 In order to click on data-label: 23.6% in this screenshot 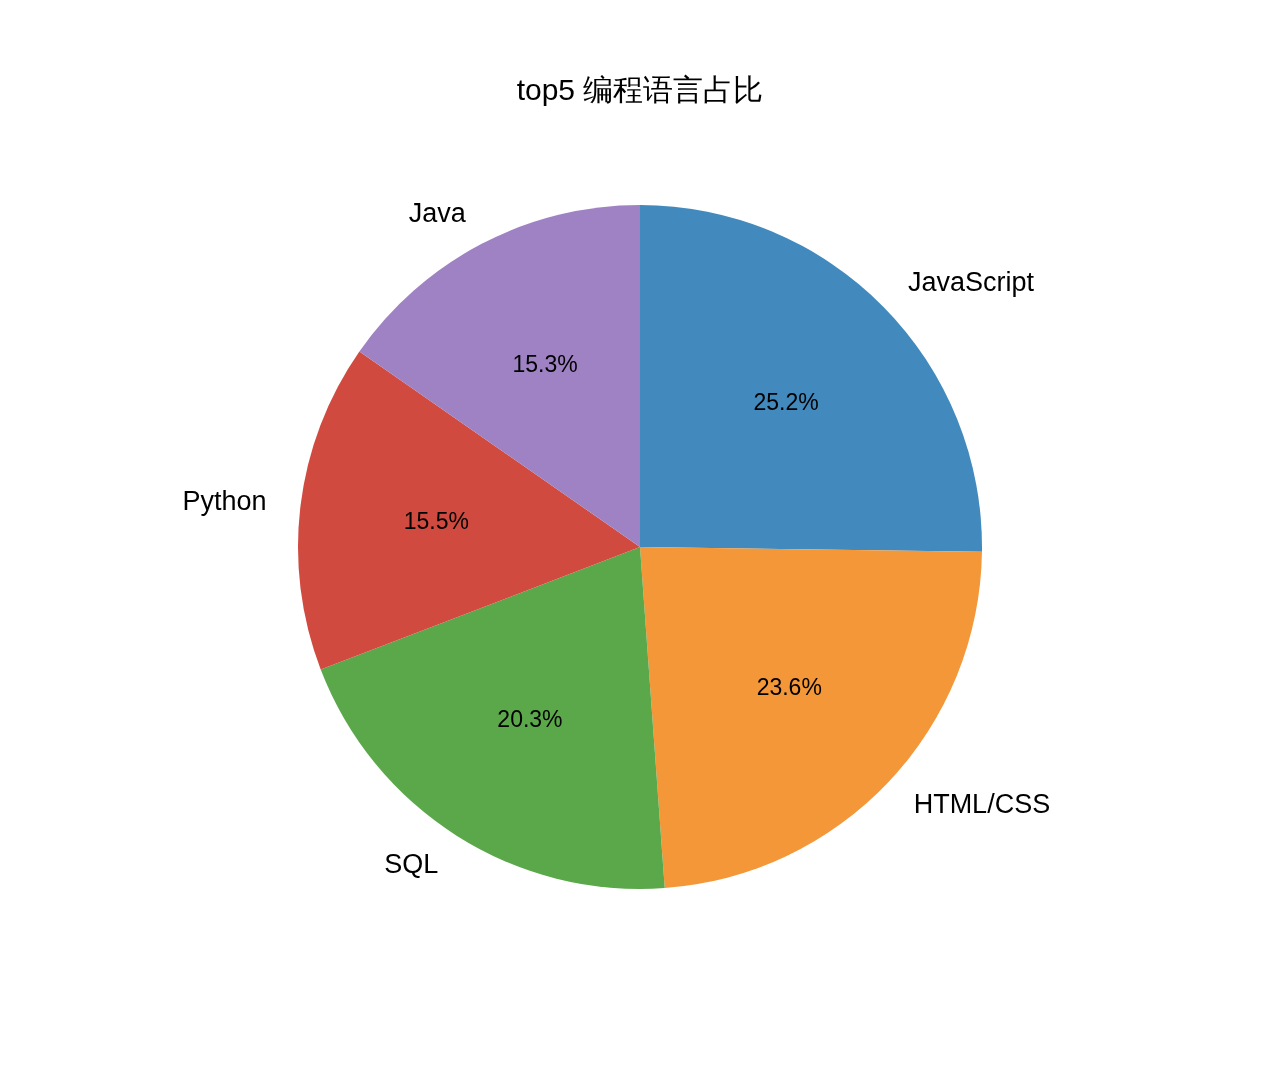, I will do `click(789, 686)`.